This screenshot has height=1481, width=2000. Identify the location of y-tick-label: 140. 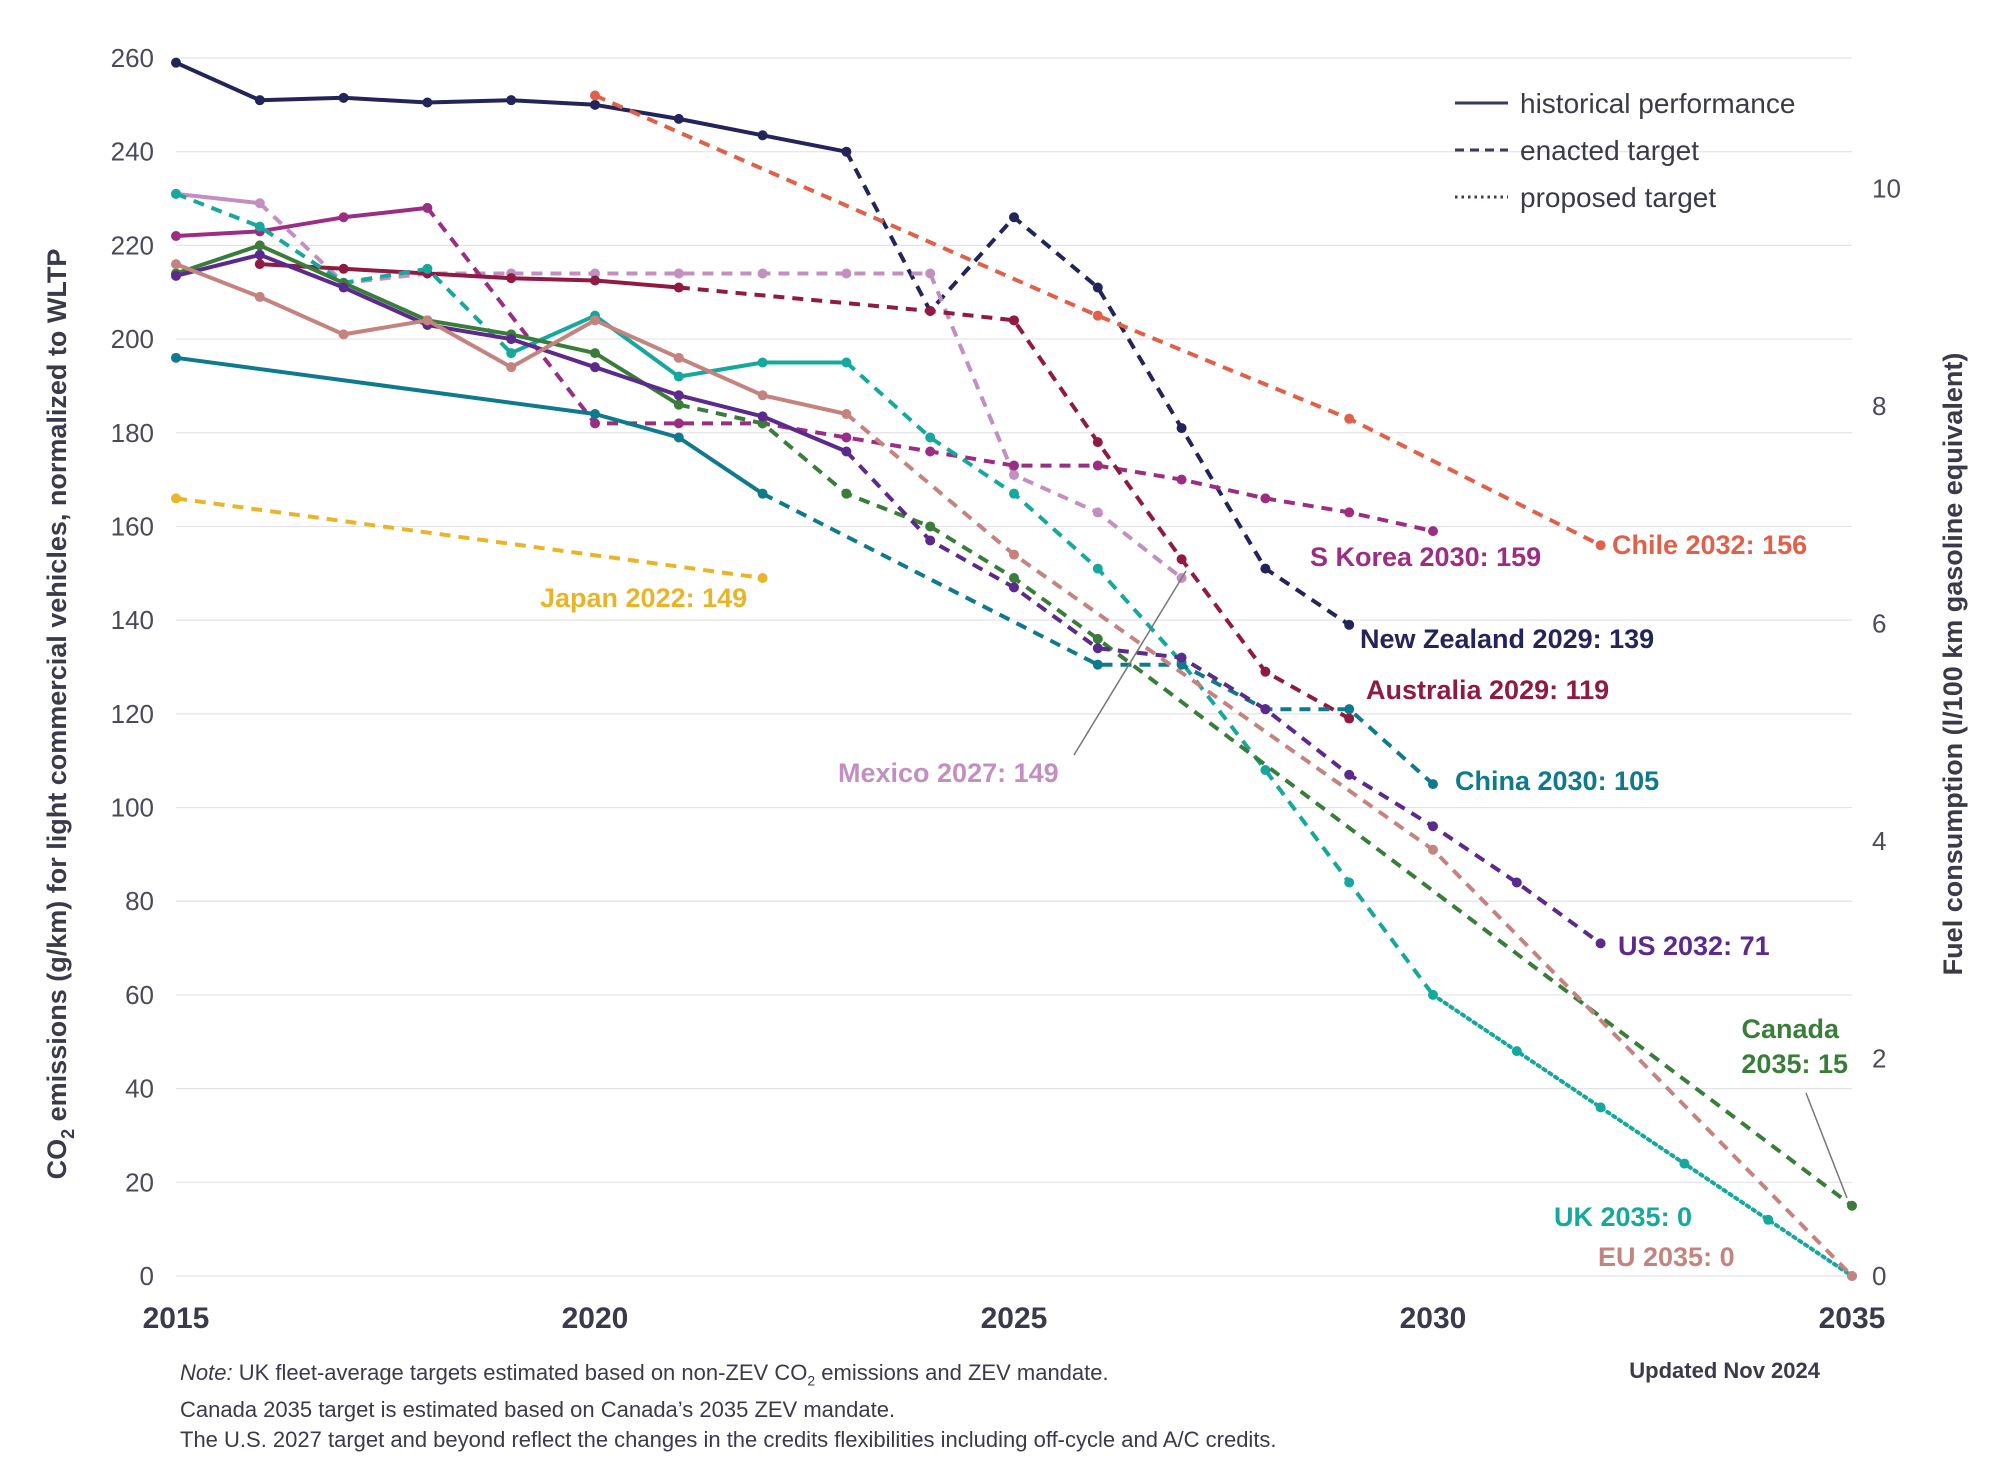
(132, 620).